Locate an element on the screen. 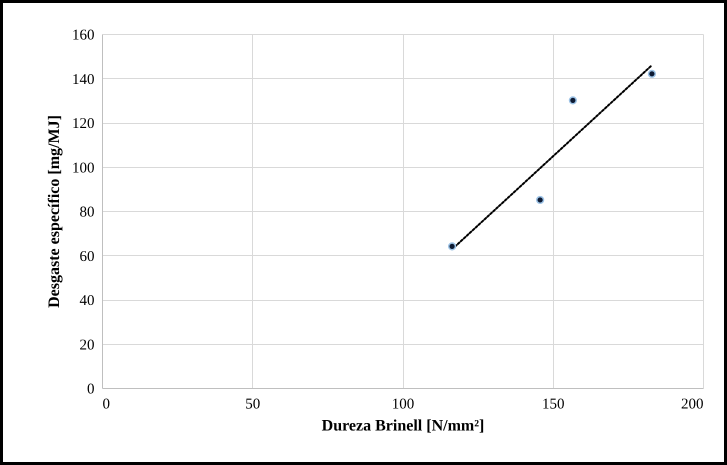  x-tick-label: 100 is located at coordinates (403, 404).